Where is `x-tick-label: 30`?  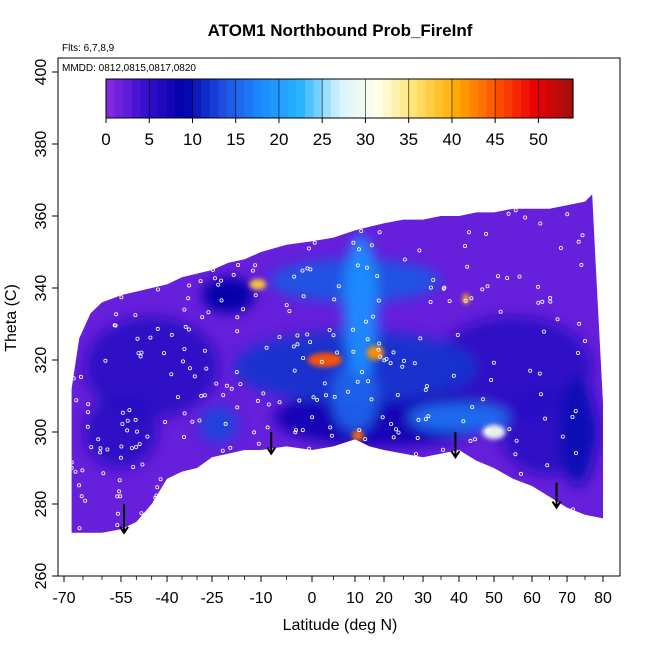 x-tick-label: 30 is located at coordinates (423, 598).